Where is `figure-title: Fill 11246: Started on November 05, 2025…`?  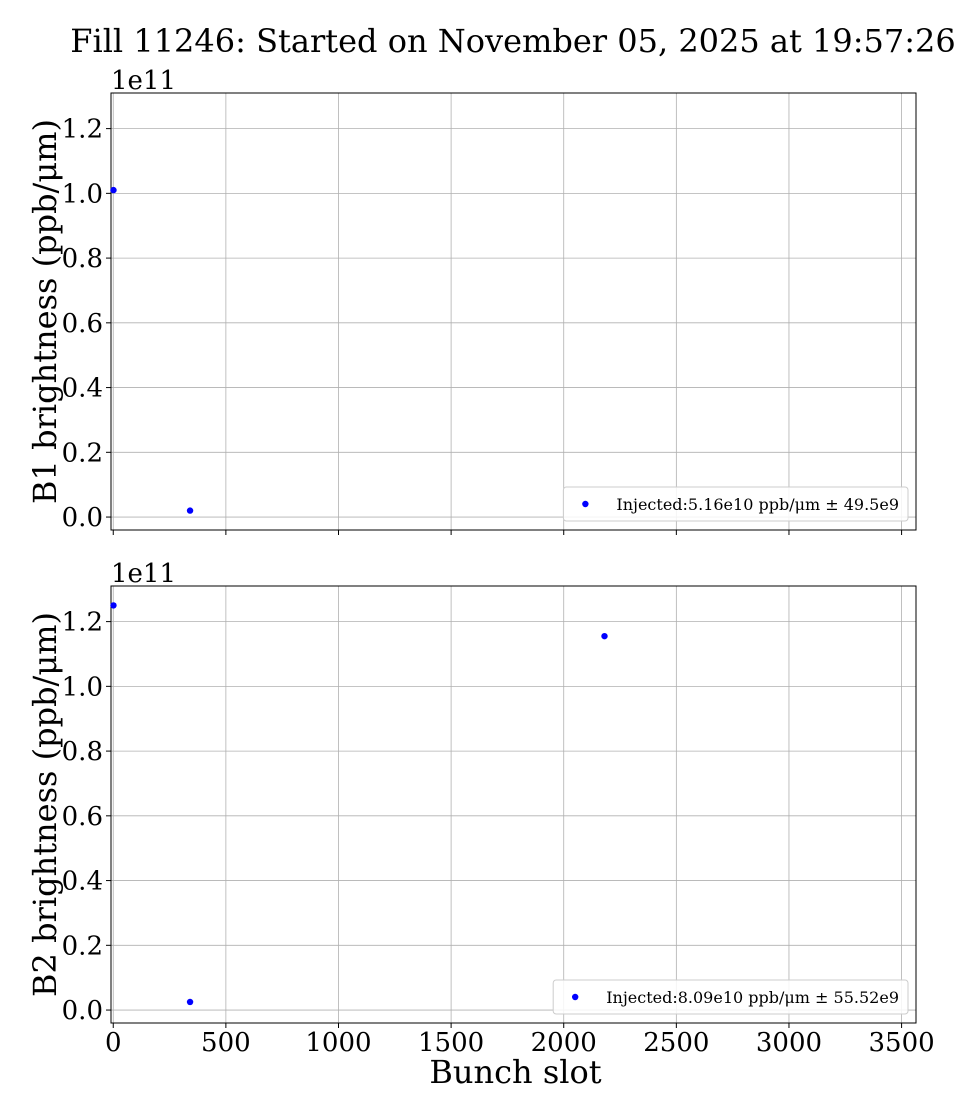 figure-title: Fill 11246: Started on November 05, 2025… is located at coordinates (513, 41).